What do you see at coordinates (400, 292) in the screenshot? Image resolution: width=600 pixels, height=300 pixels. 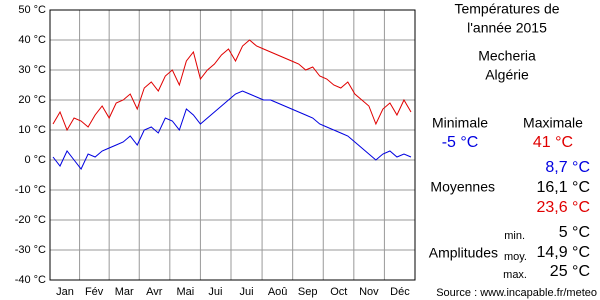 I see `x-tick-label: Déc` at bounding box center [400, 292].